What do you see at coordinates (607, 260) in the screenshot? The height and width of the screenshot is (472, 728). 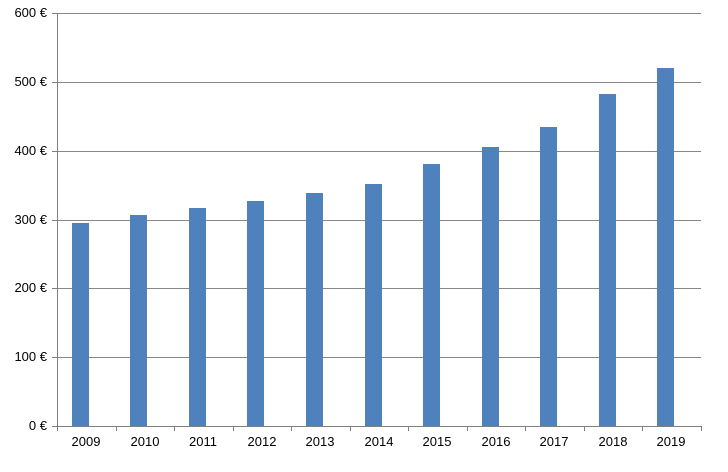 I see `bar-2018` at bounding box center [607, 260].